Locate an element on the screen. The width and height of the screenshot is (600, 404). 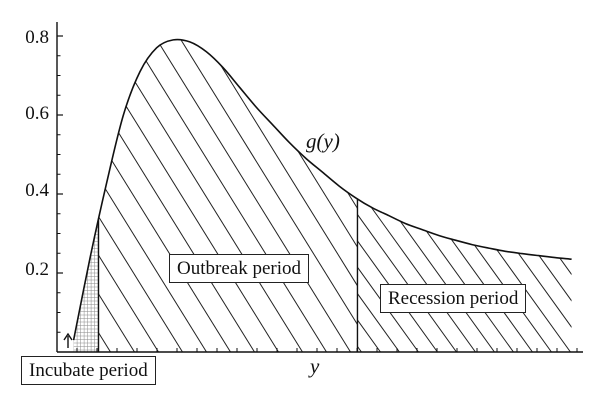
curve-label: g(y) is located at coordinates (323, 141).